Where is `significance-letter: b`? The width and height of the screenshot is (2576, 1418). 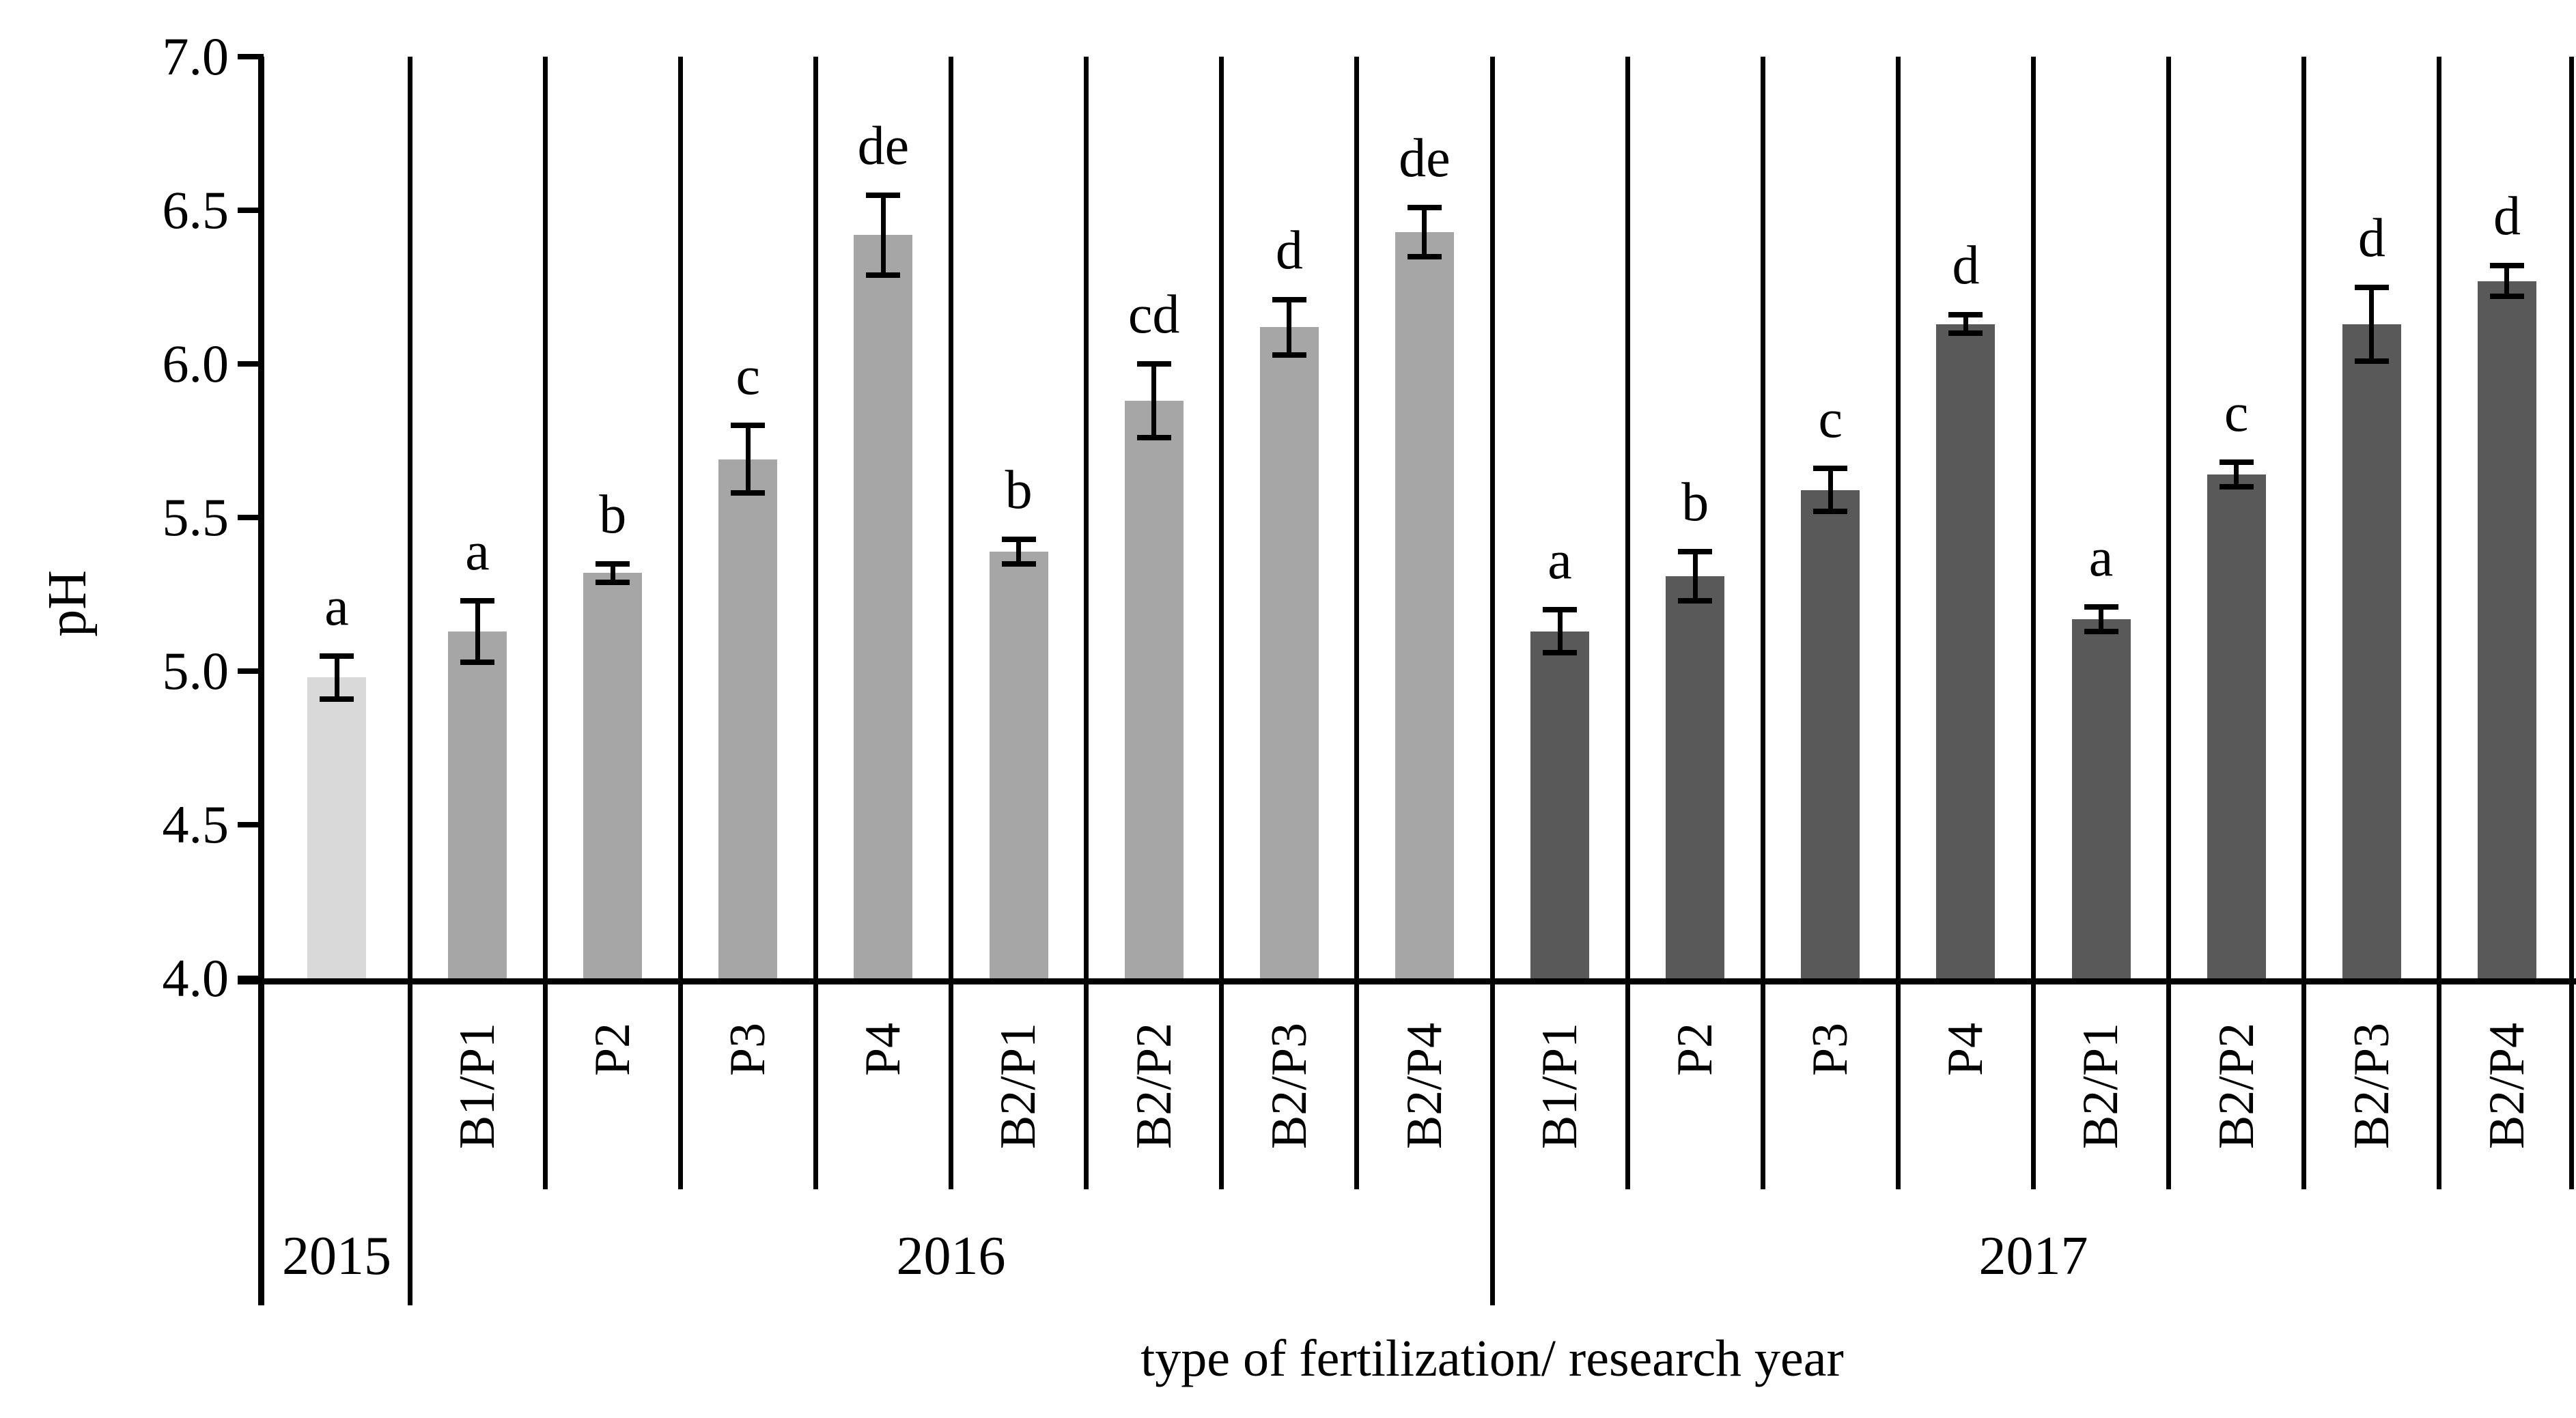 significance-letter: b is located at coordinates (1019, 489).